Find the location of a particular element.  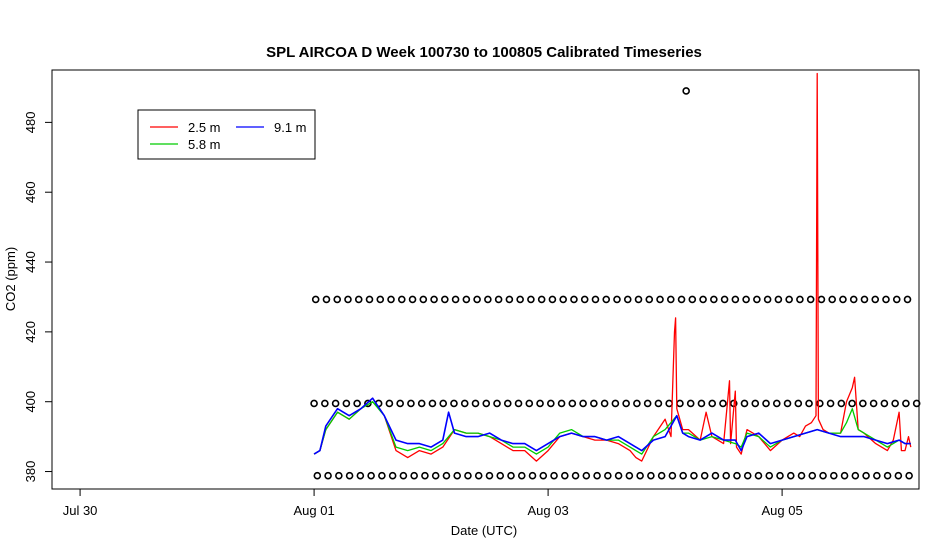

y-tick-label: 440 is located at coordinates (30, 262).